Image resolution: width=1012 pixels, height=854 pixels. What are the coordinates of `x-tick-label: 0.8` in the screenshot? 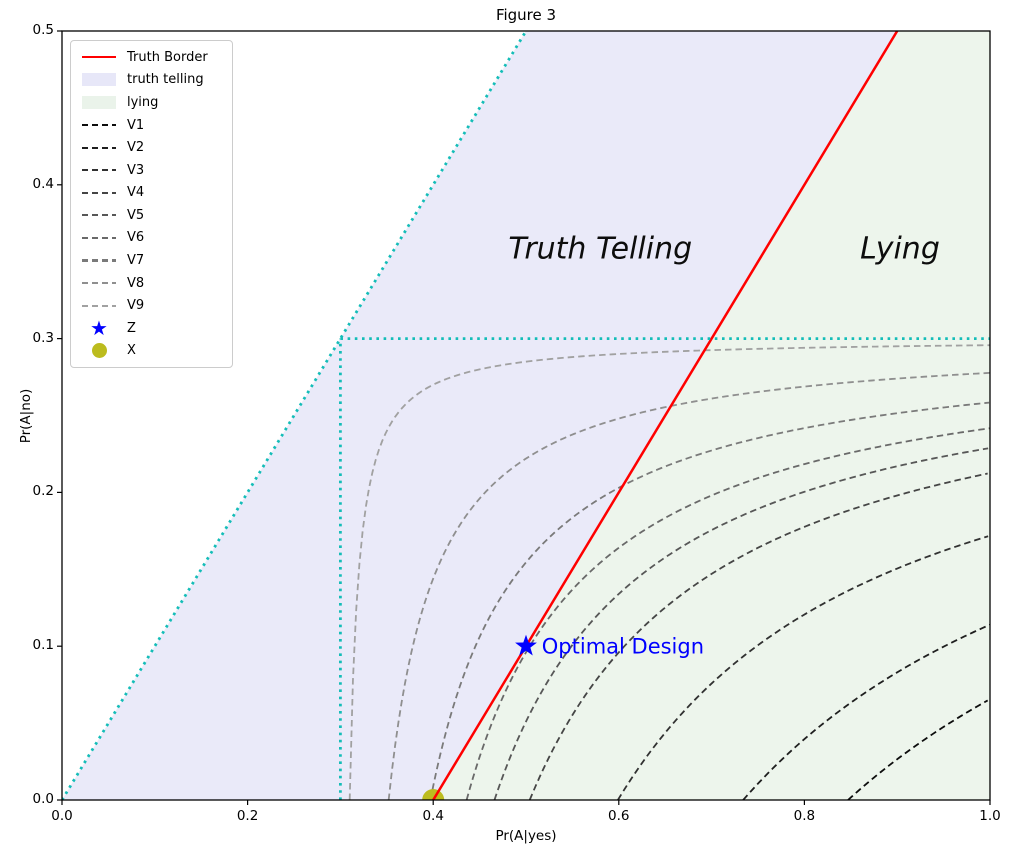 It's located at (804, 816).